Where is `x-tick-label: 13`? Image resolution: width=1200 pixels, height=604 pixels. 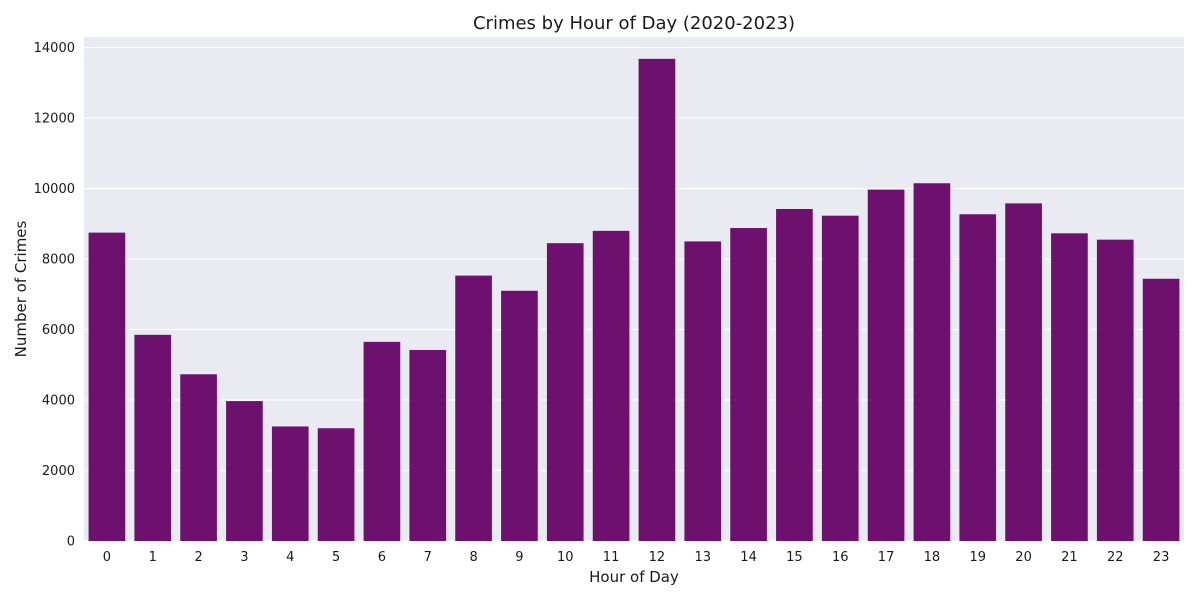 x-tick-label: 13 is located at coordinates (702, 557).